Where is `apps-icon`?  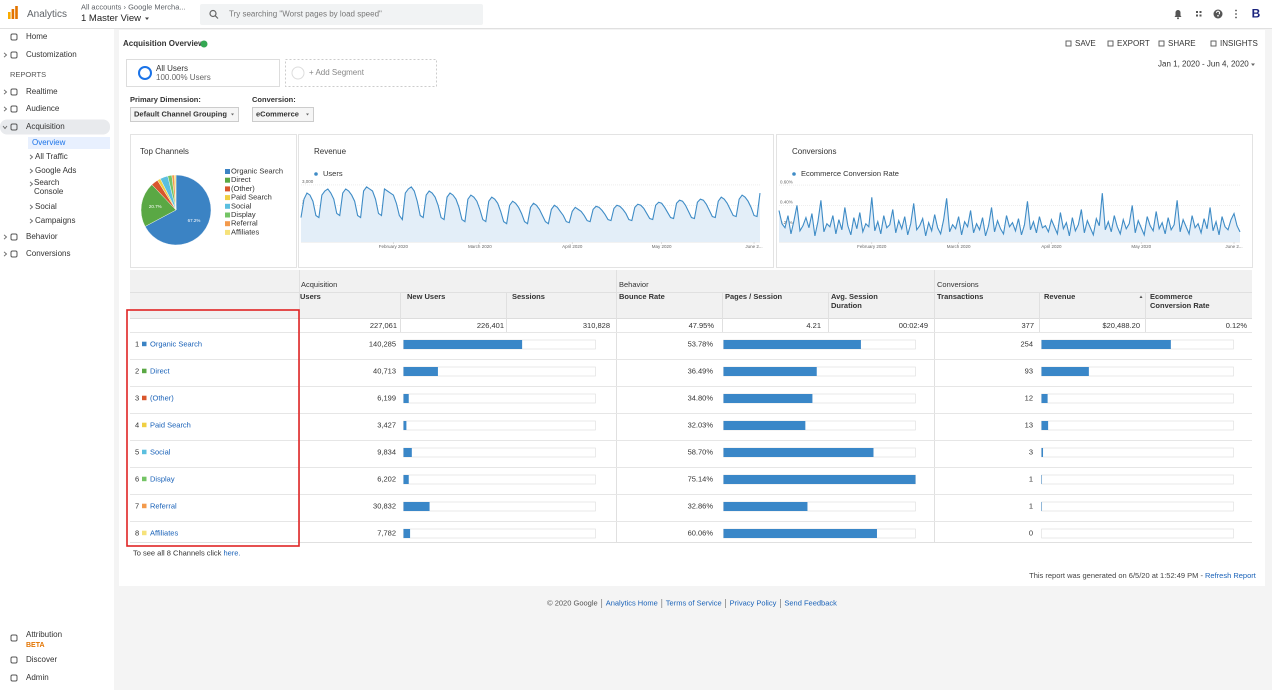 apps-icon is located at coordinates (1199, 14).